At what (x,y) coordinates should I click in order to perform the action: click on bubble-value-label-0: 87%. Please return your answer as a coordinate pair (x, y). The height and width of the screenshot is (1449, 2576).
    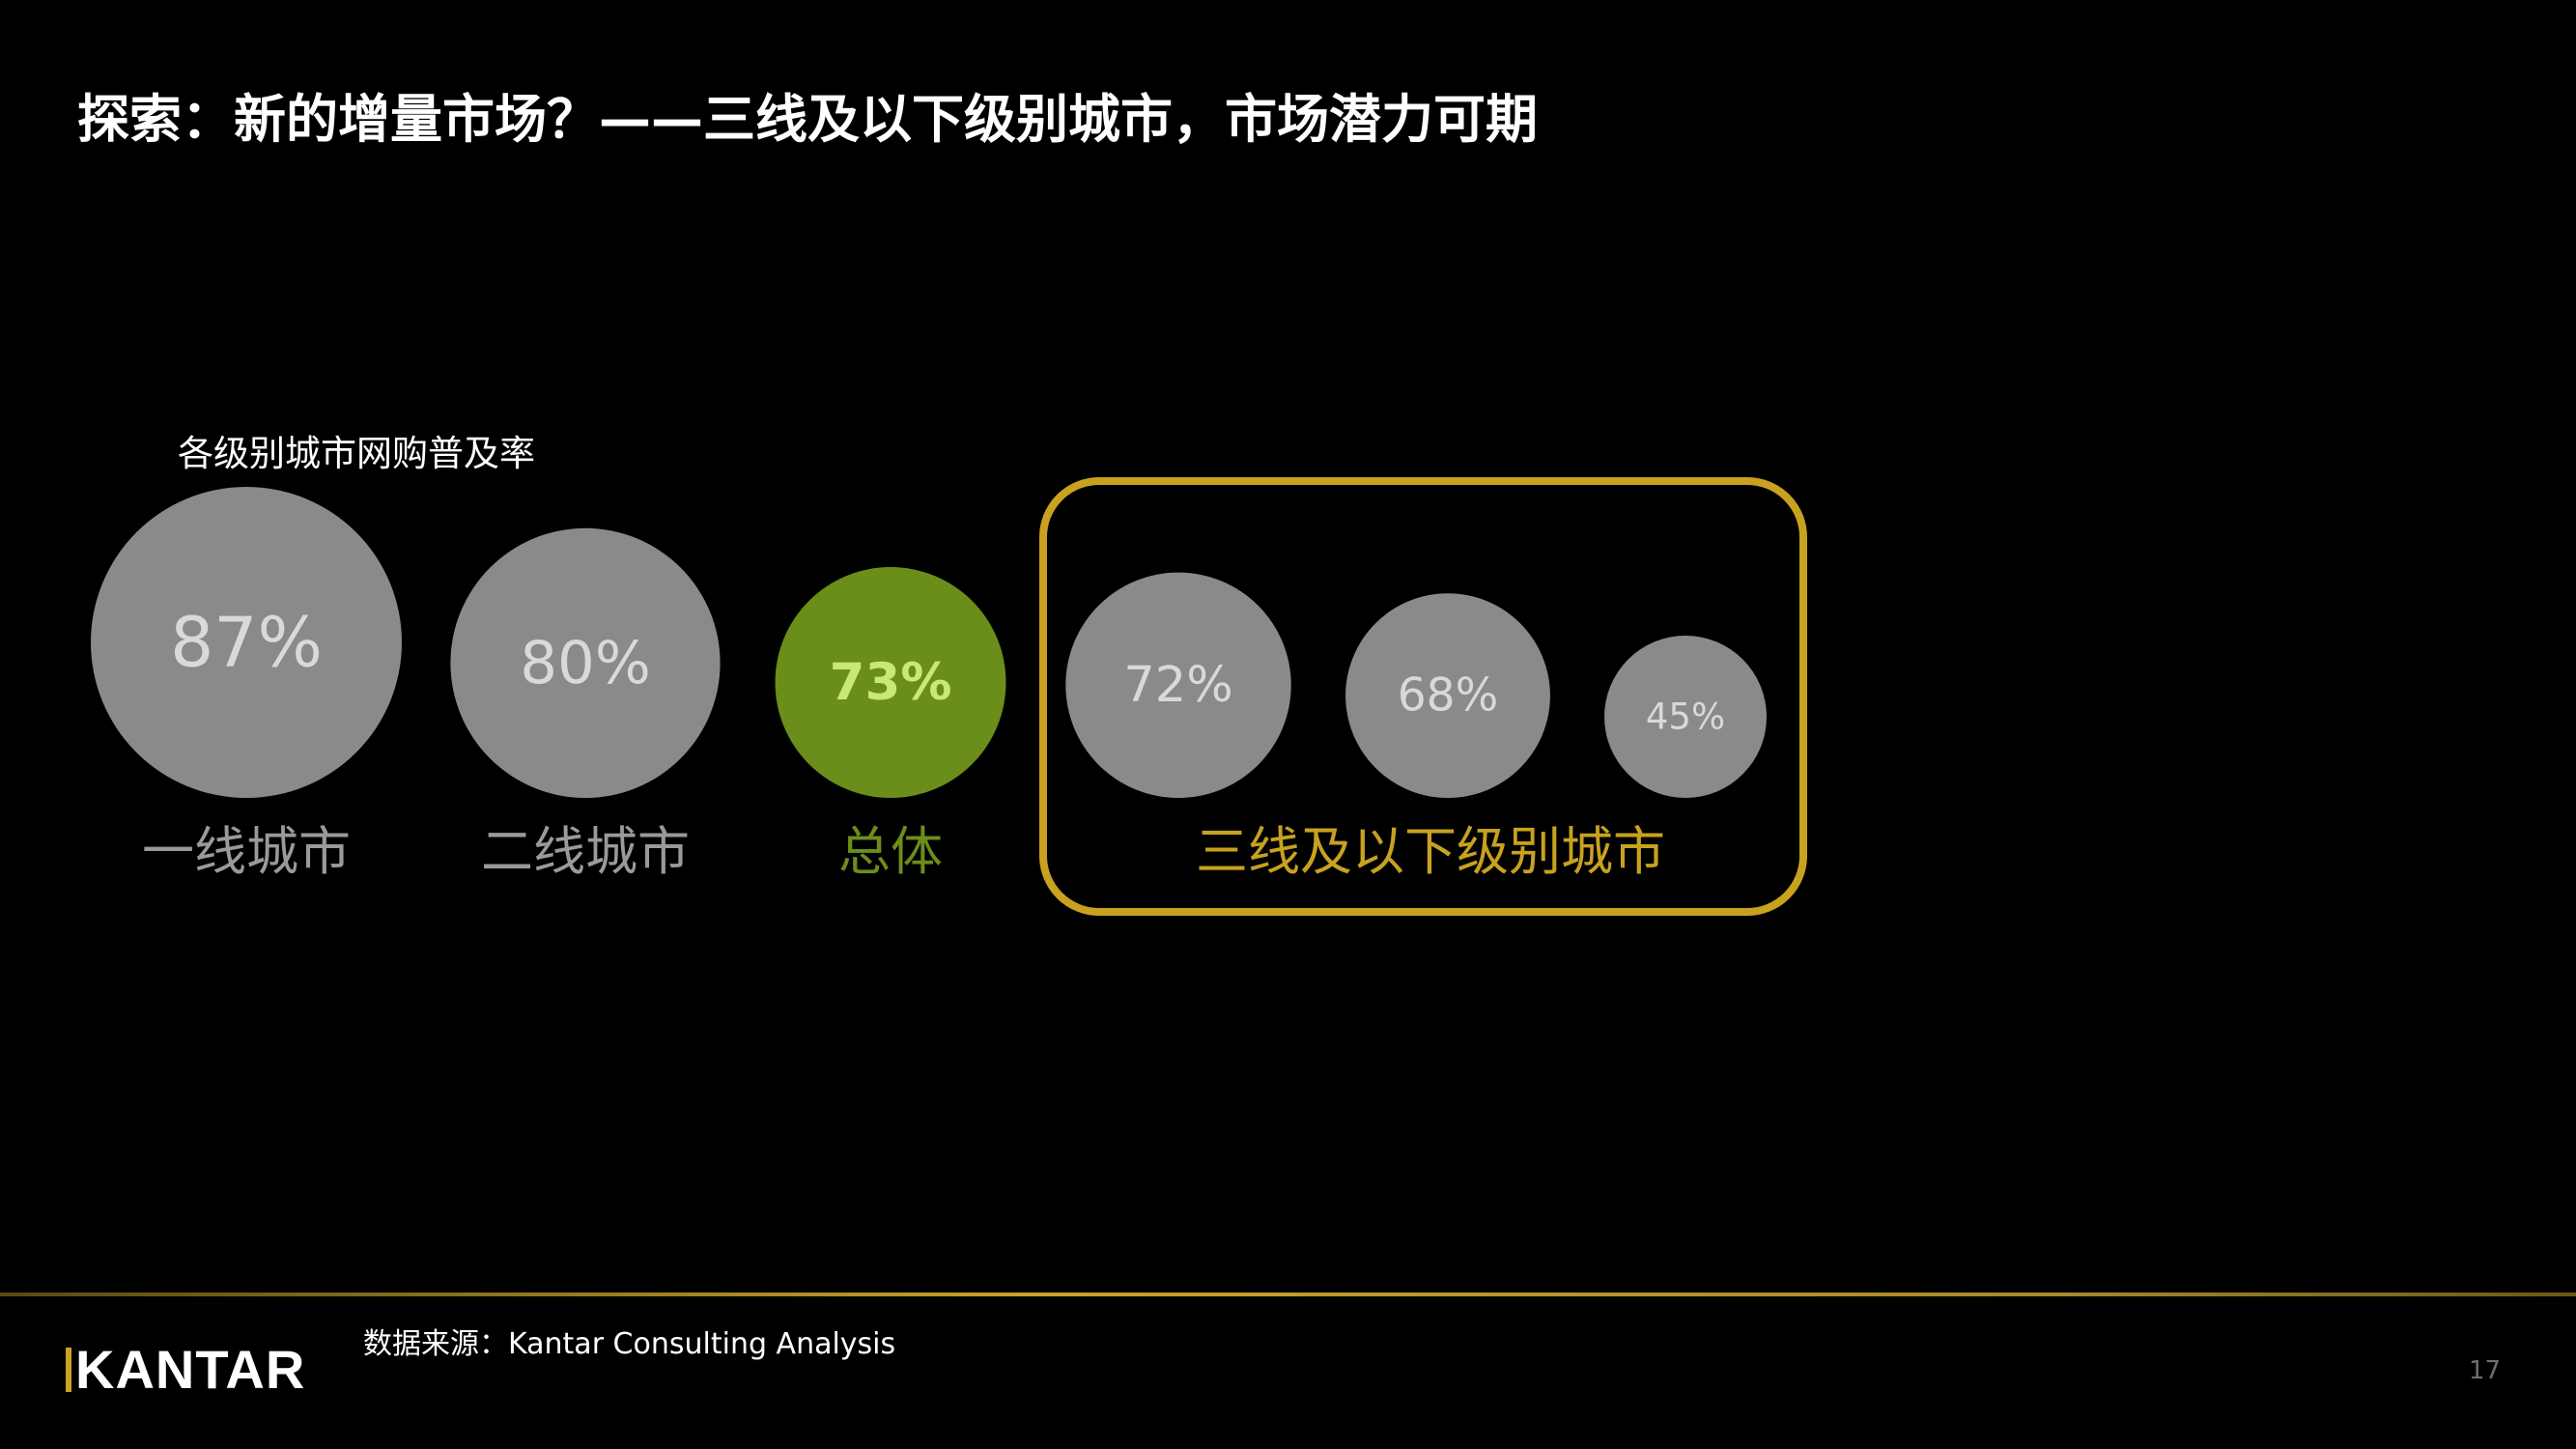
    Looking at the image, I should click on (246, 643).